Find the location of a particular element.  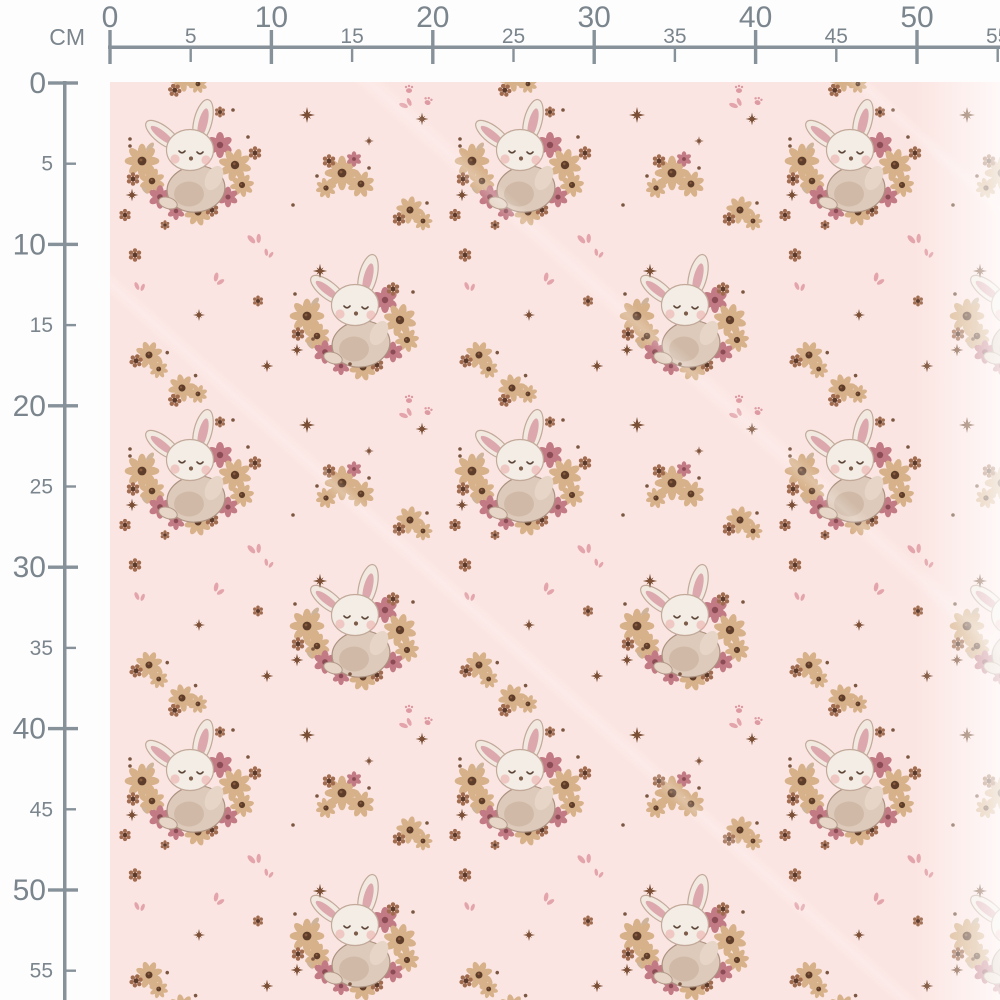

top-minor-label: 25 is located at coordinates (513, 36).